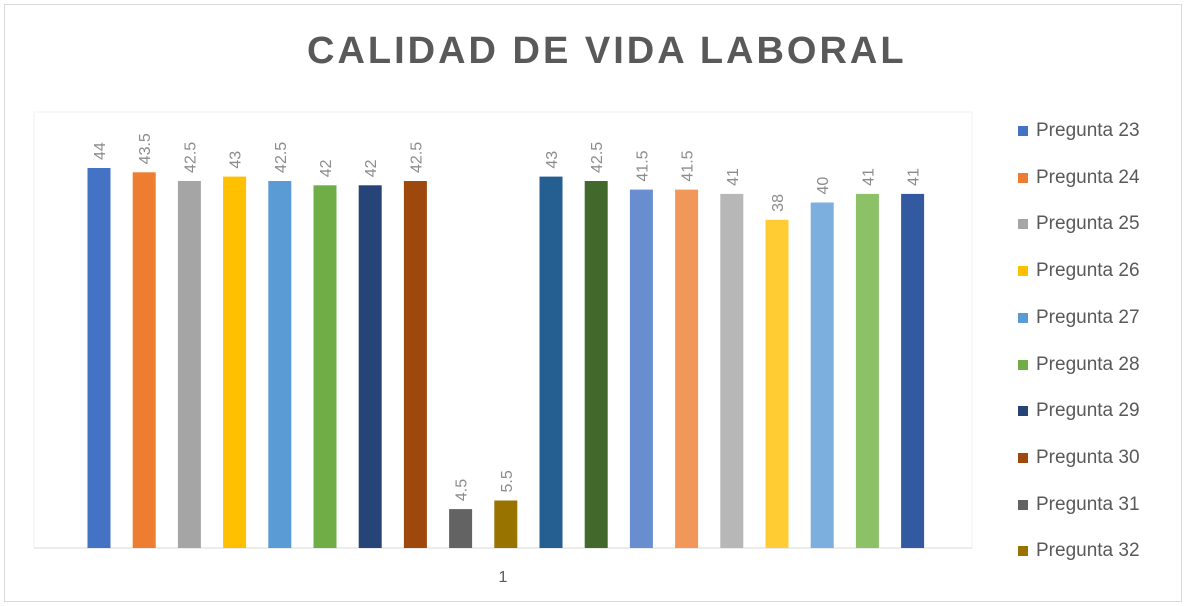 The width and height of the screenshot is (1186, 606). Describe the element at coordinates (1088, 130) in the screenshot. I see `legend-label: Pregunta 23` at that location.